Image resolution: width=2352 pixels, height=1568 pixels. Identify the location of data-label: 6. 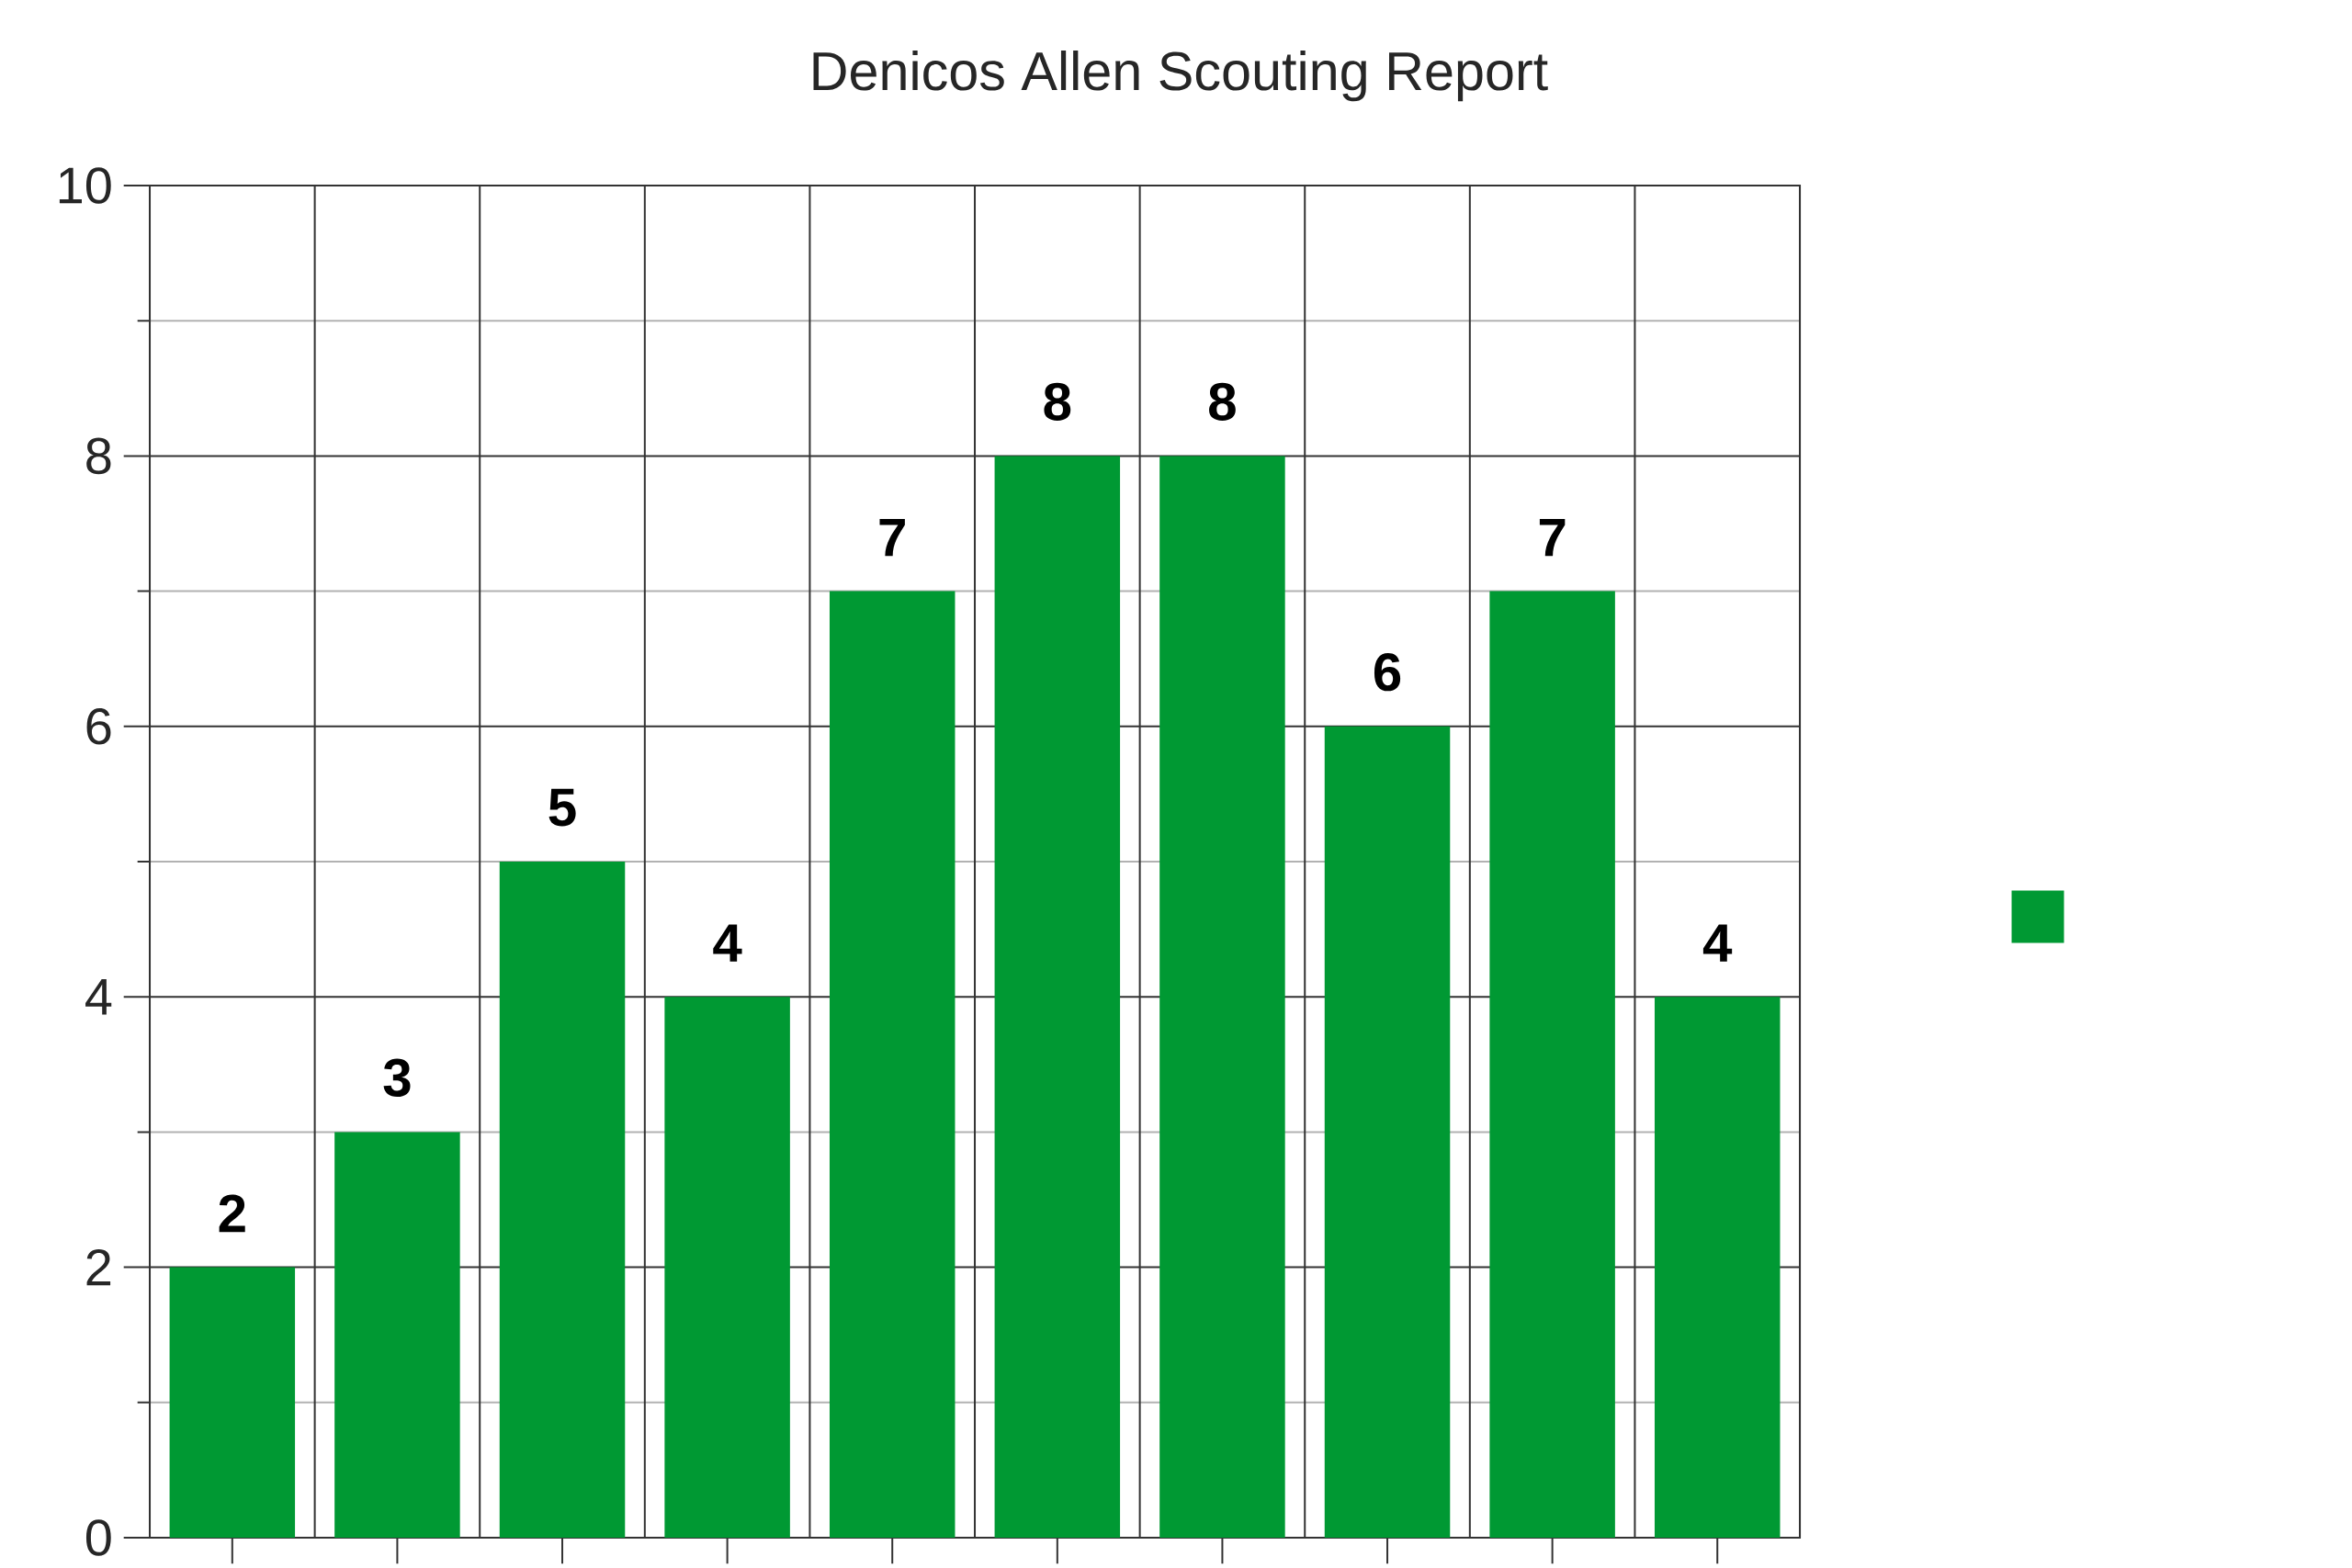
(1387, 673).